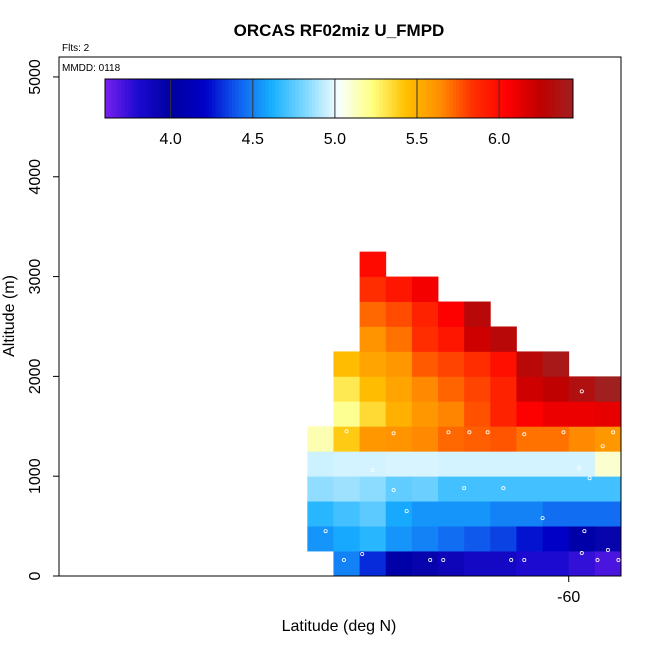 This screenshot has height=650, width=650. What do you see at coordinates (171, 139) in the screenshot?
I see `colorbar-tick-label: 4.0` at bounding box center [171, 139].